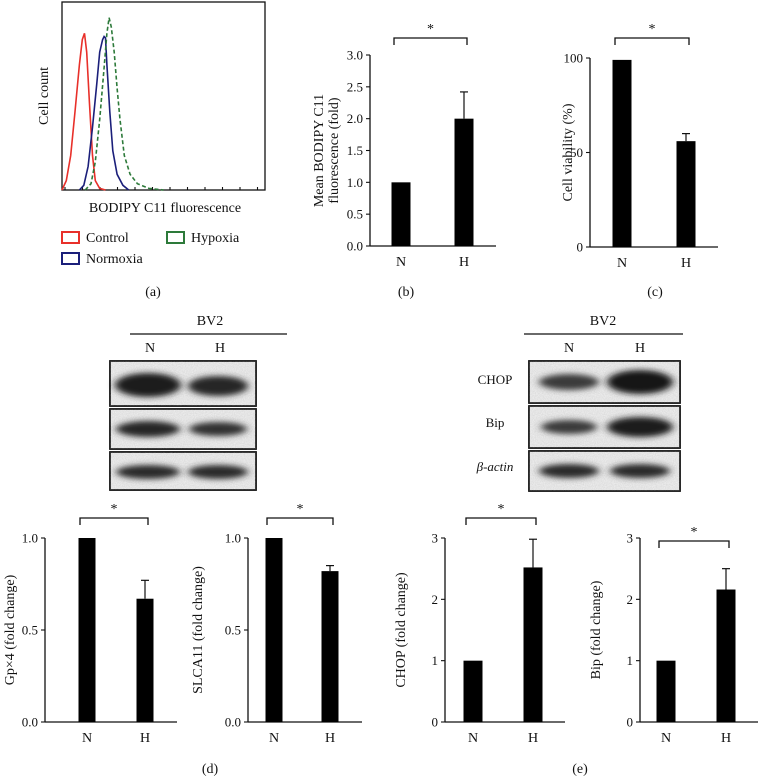 The width and height of the screenshot is (772, 778). What do you see at coordinates (401, 630) in the screenshot?
I see `y-axis-label: CHOP (fold change)` at bounding box center [401, 630].